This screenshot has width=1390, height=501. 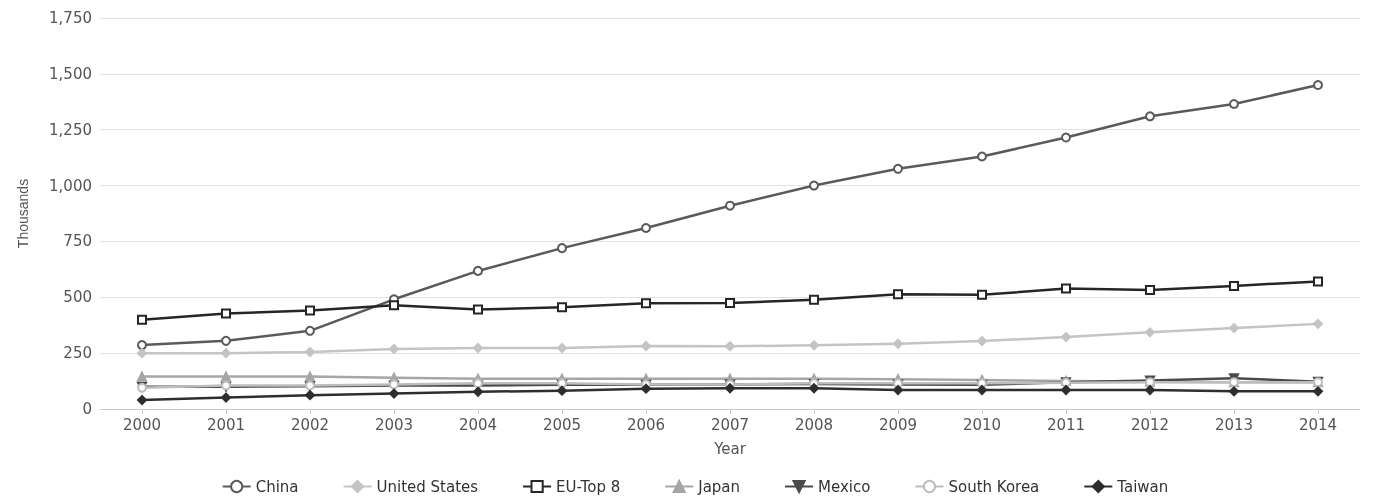 I want to click on y-tick-label: 1,750, so click(x=70, y=18).